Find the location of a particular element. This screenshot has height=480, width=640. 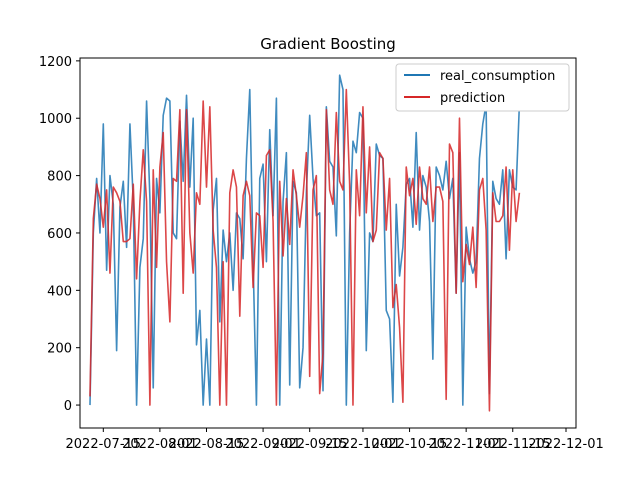

y-axis: 0 200 400 600 800 1000 1200 is located at coordinates (59, 234).